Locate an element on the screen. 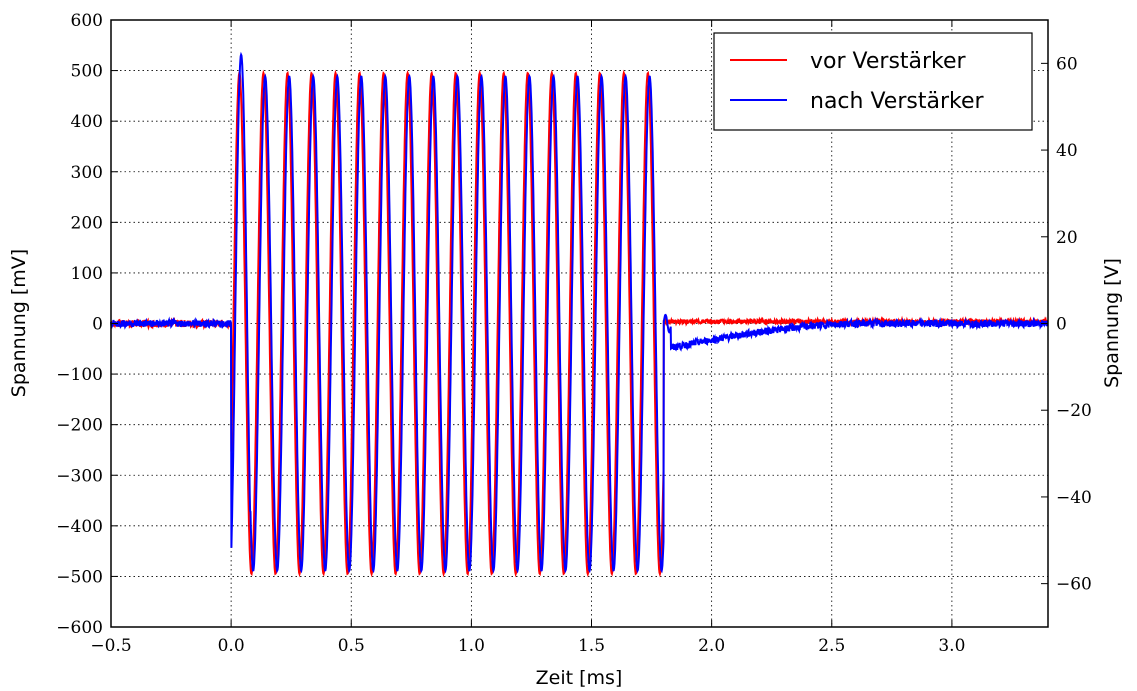  y-tick-label-right: −20 is located at coordinates (1074, 411).